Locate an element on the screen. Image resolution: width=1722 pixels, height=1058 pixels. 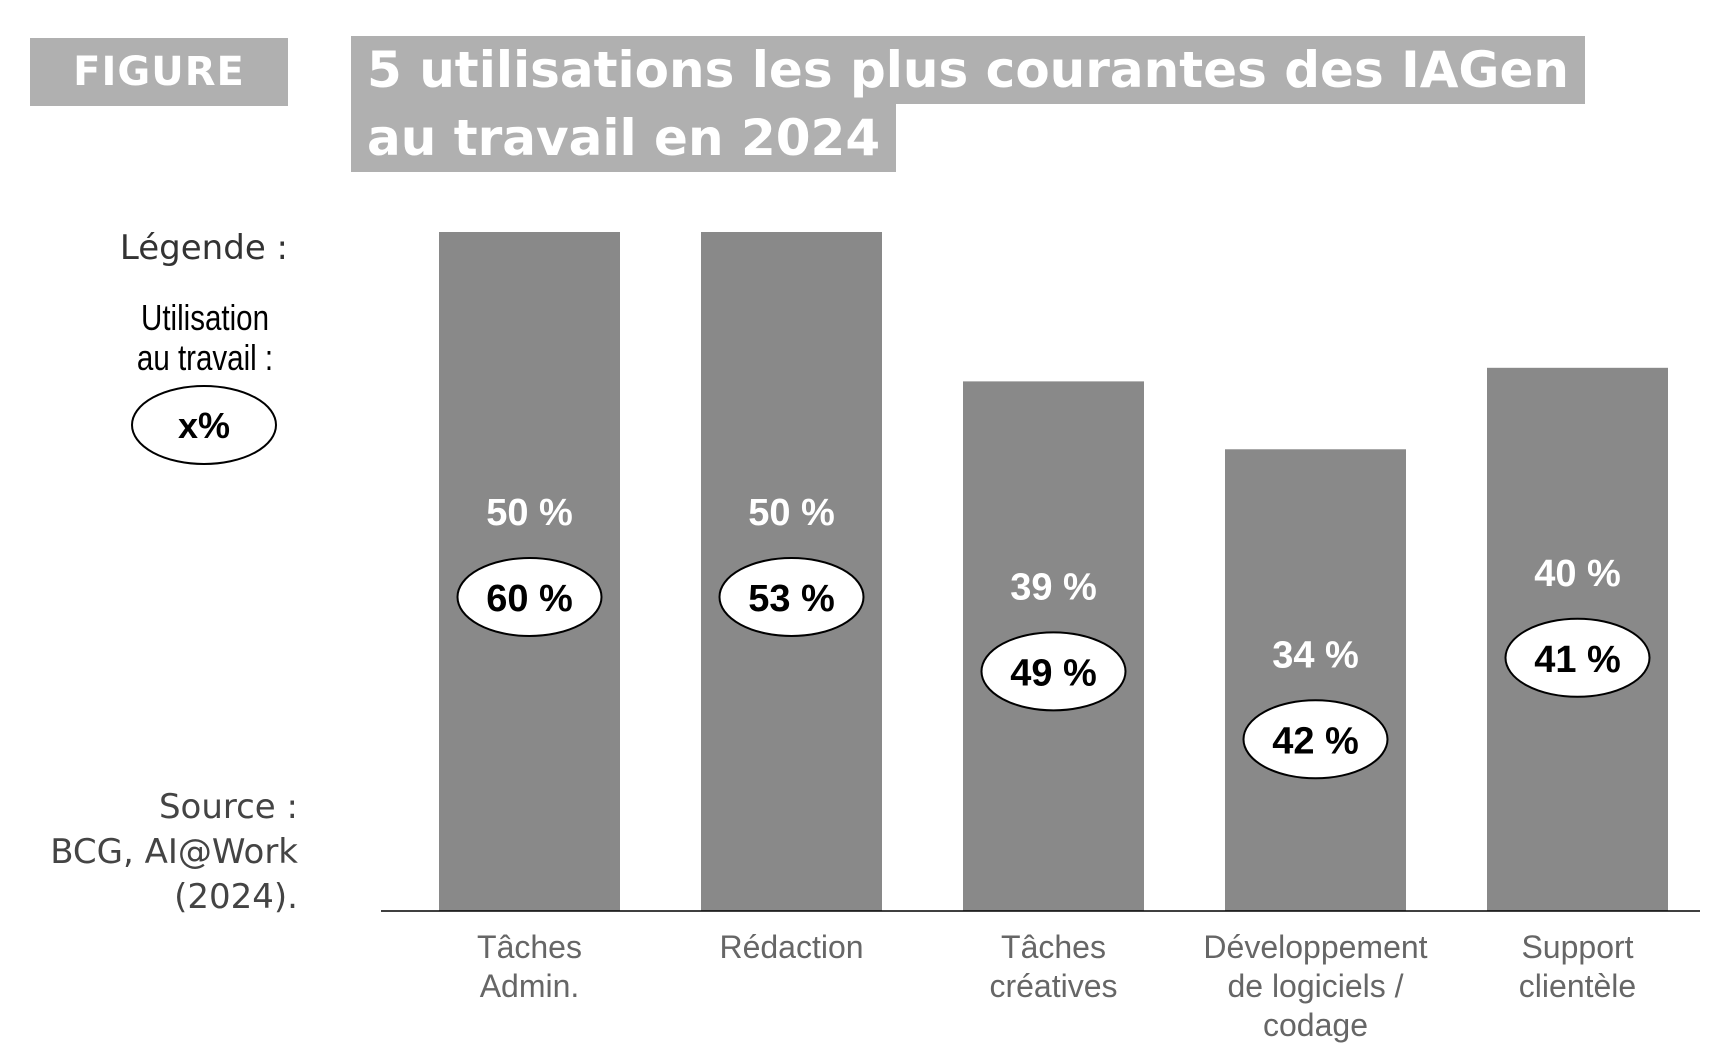
usage-value-label: 60 % is located at coordinates (529, 599).